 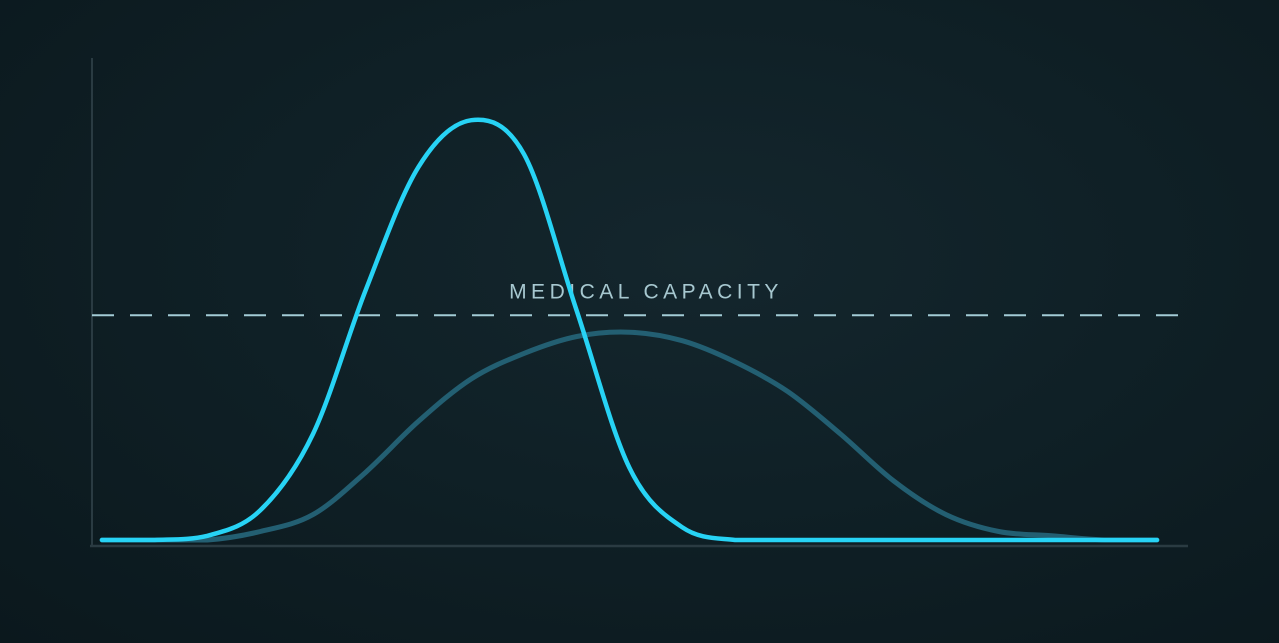 I want to click on medical-capacity-label: MEDICAL CAPACITY, so click(x=646, y=291).